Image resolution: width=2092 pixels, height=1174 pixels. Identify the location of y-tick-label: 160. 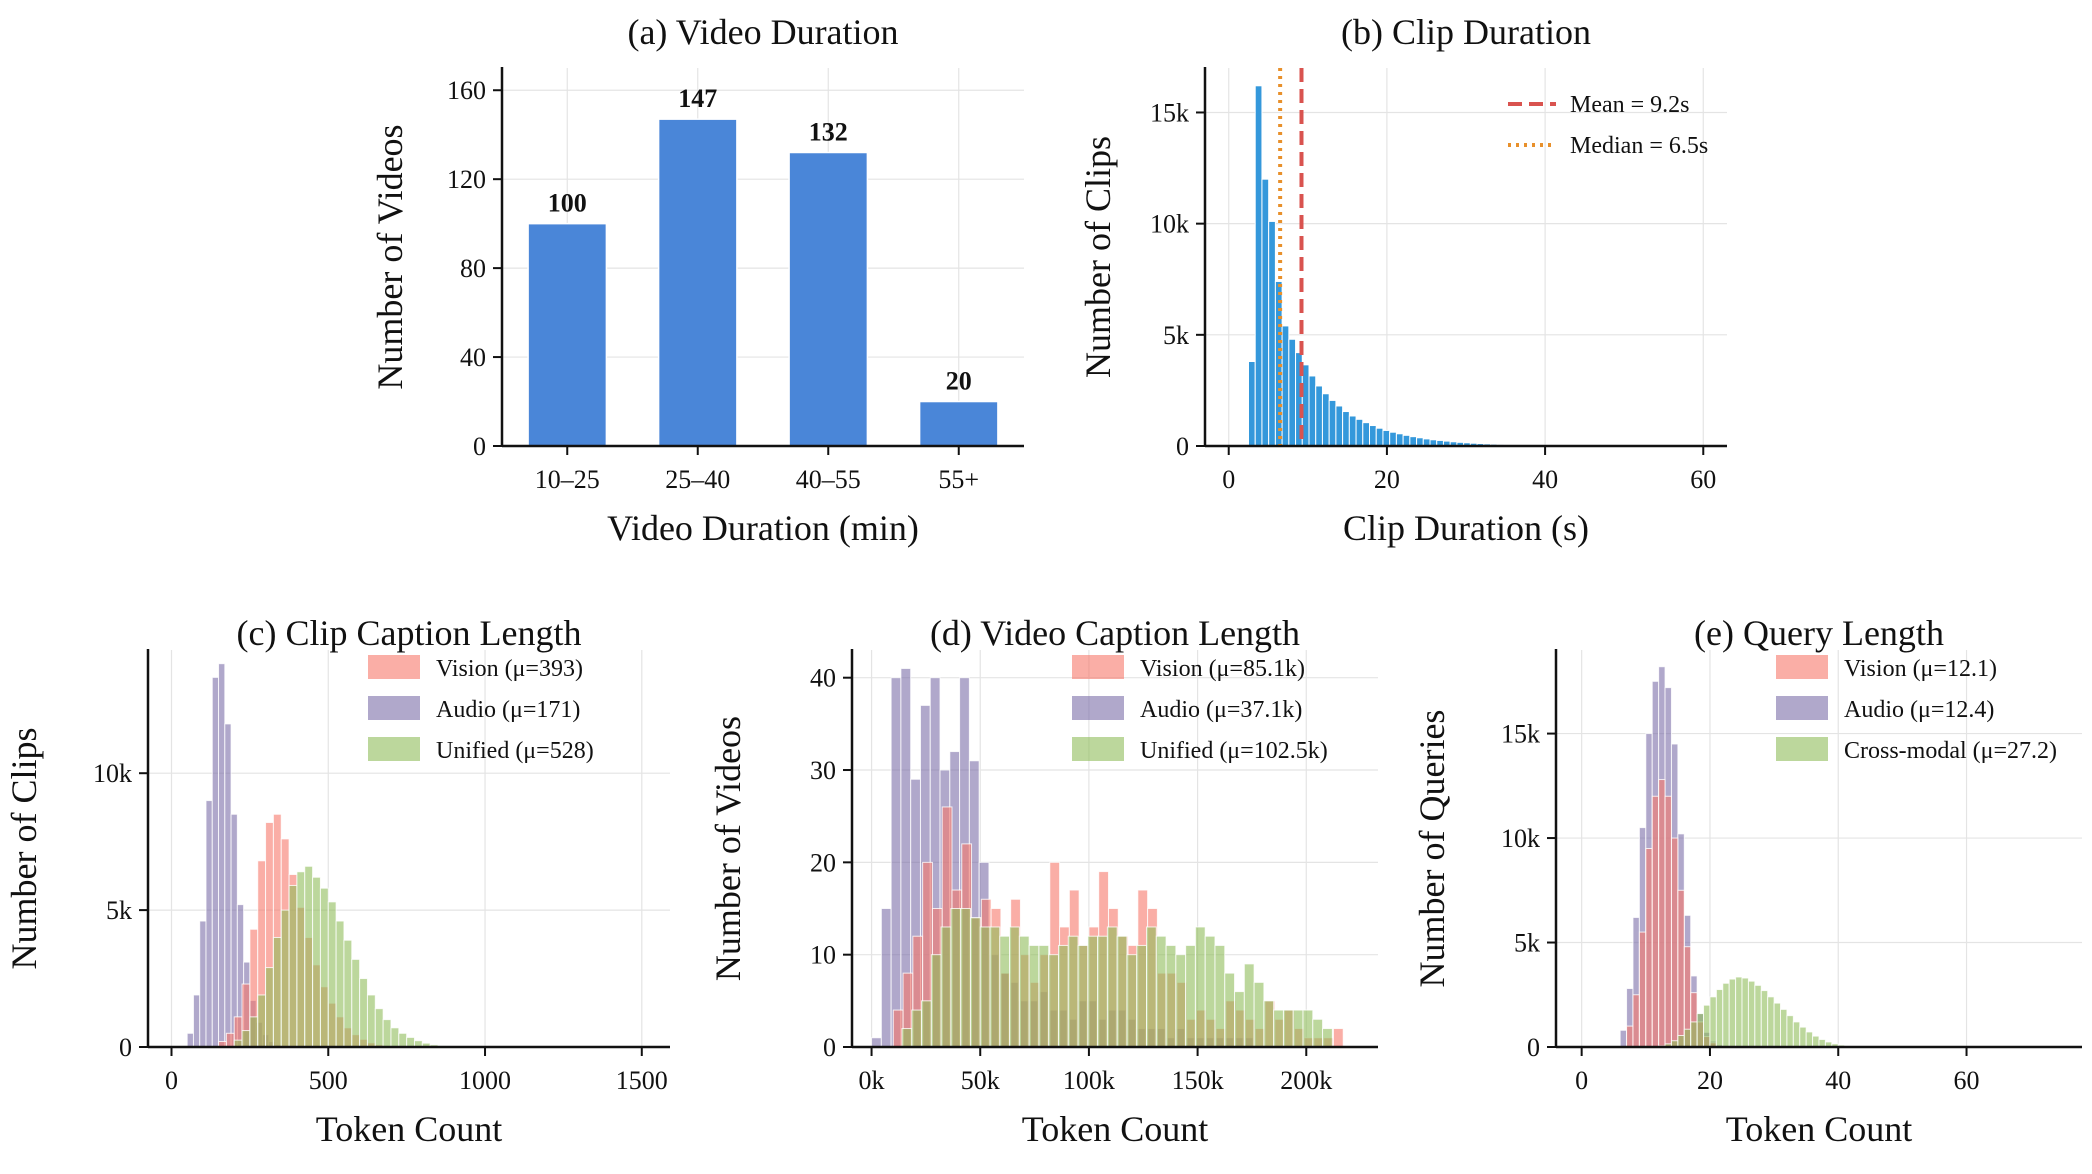
(466, 90).